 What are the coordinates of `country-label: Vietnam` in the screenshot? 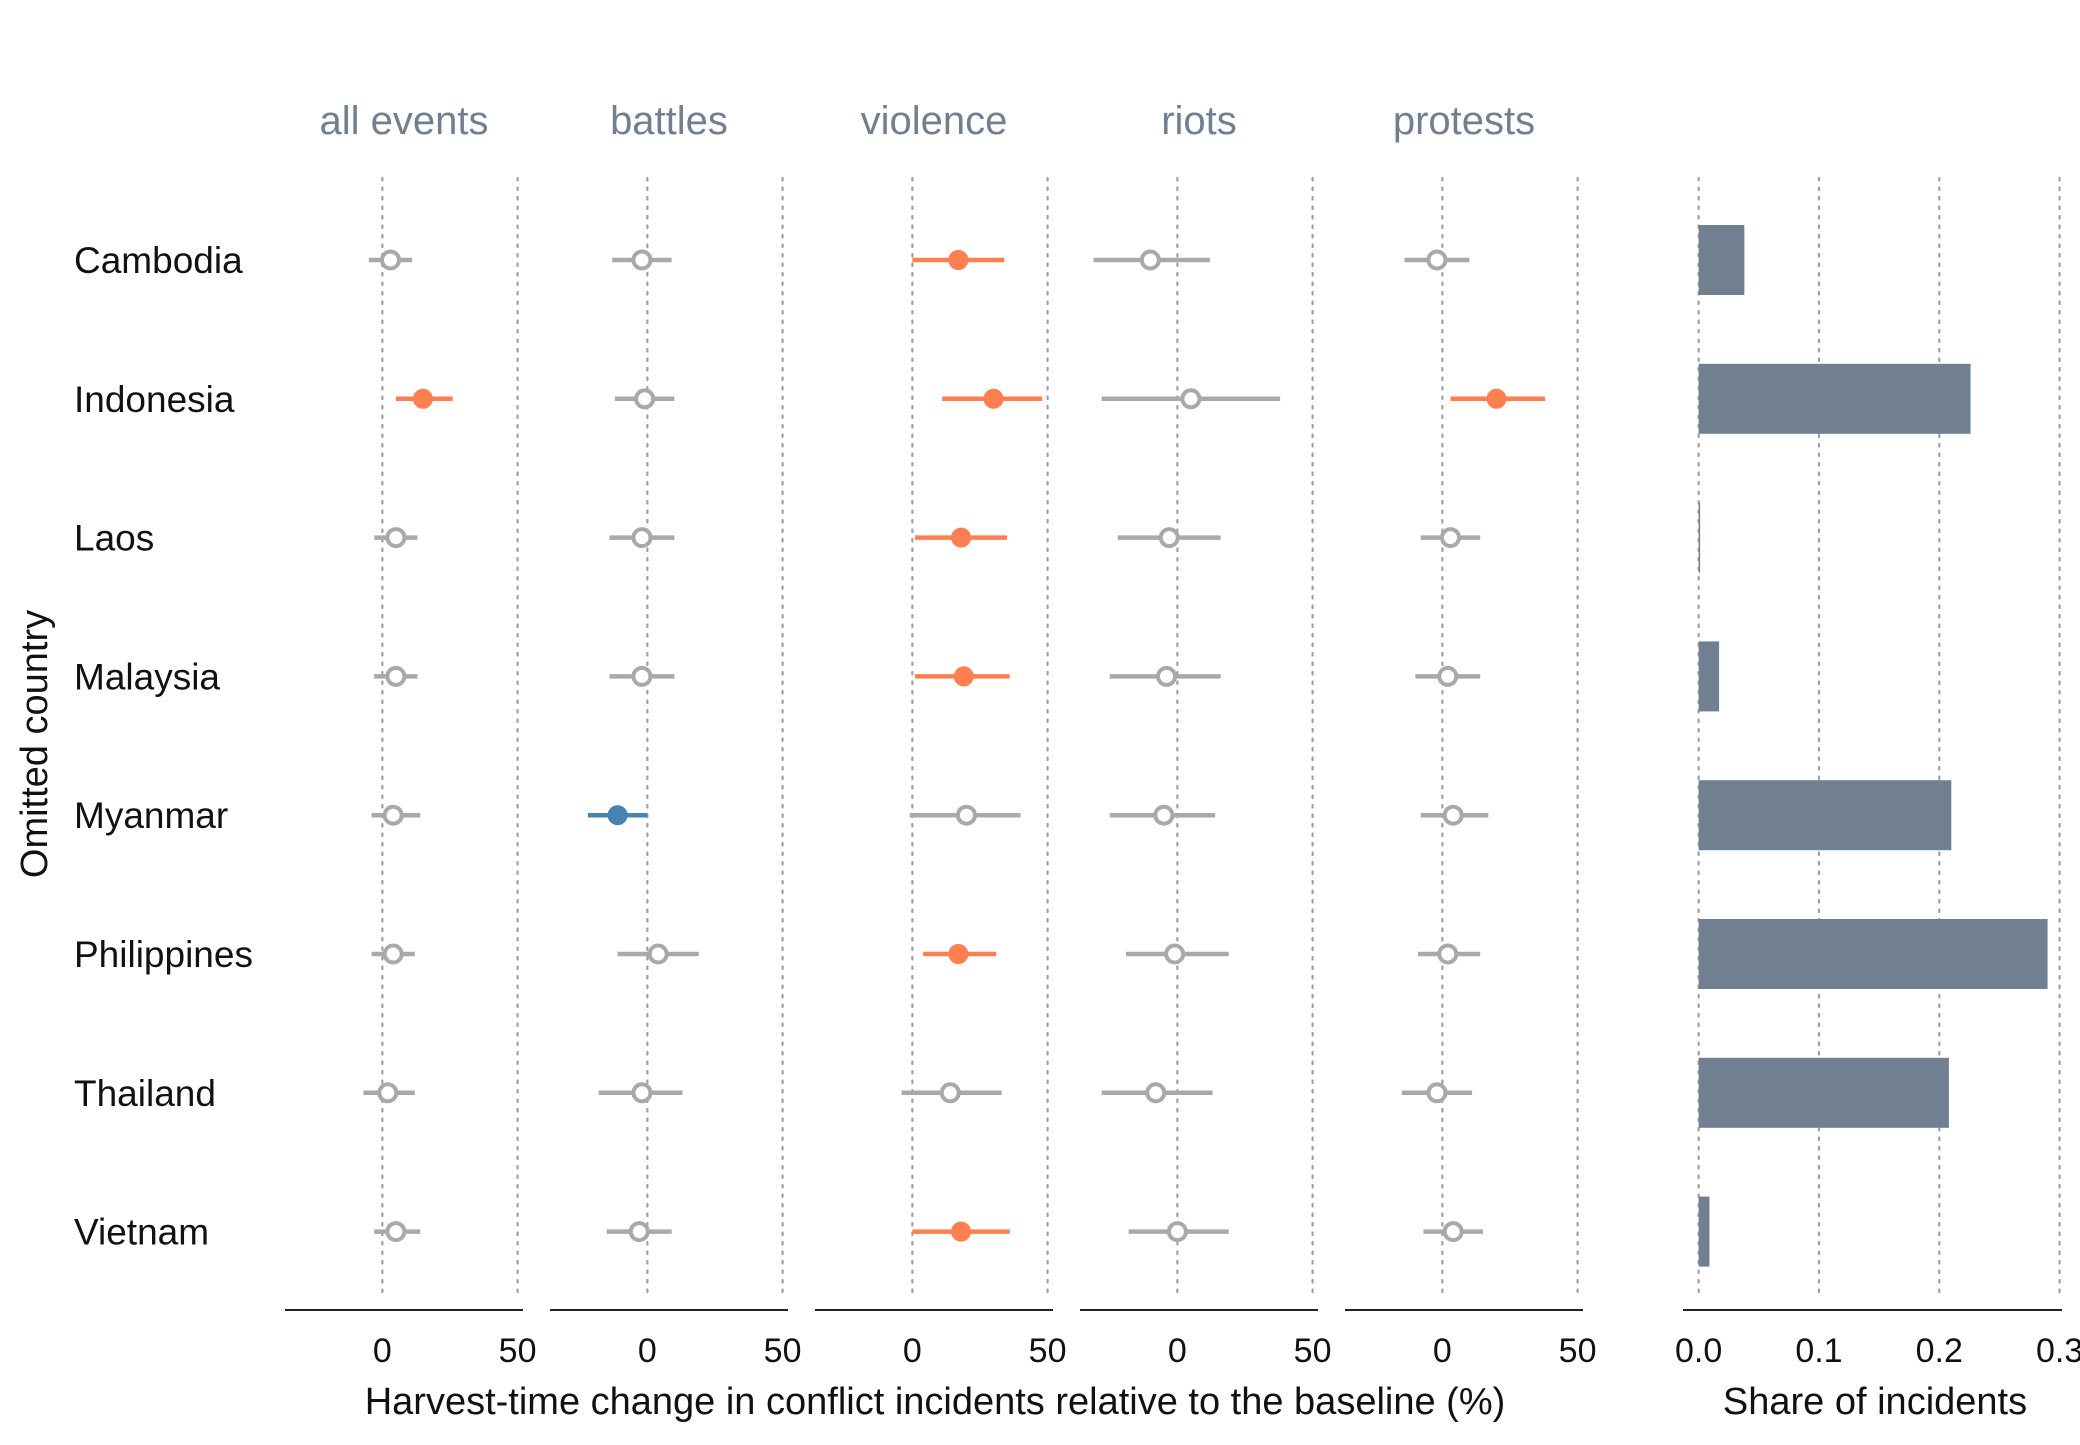 It's located at (141, 1232).